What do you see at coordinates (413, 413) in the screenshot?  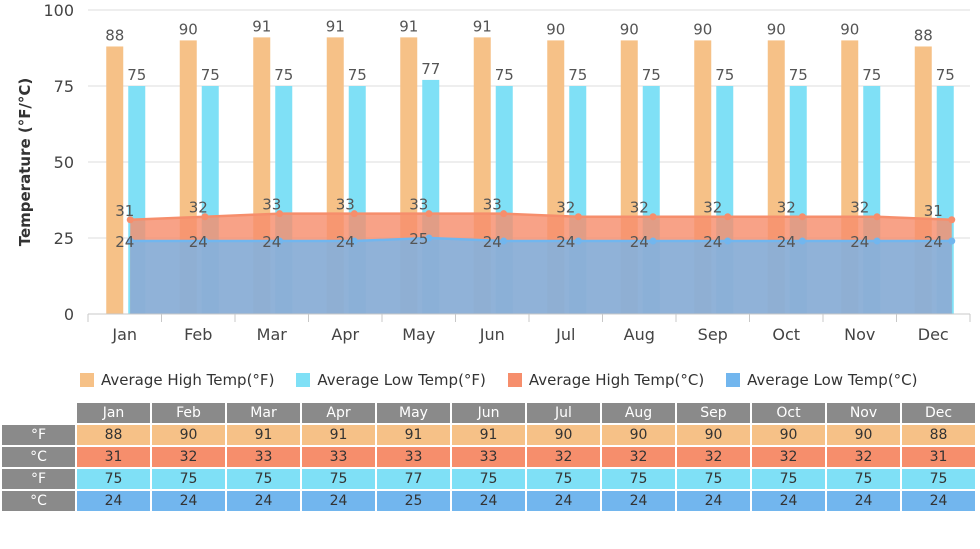 I see `table-header-cell: May` at bounding box center [413, 413].